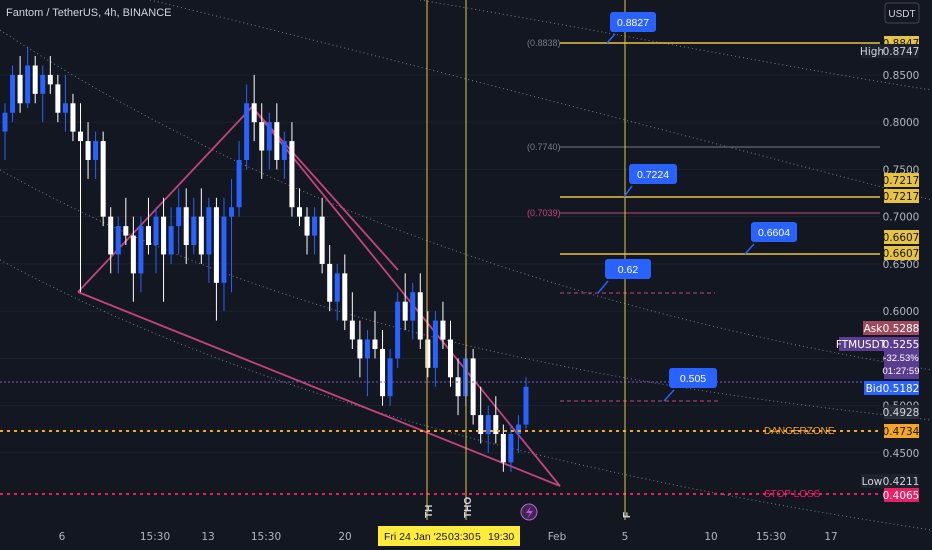  What do you see at coordinates (544, 147) in the screenshot?
I see `level-label-07740: (0.7740)` at bounding box center [544, 147].